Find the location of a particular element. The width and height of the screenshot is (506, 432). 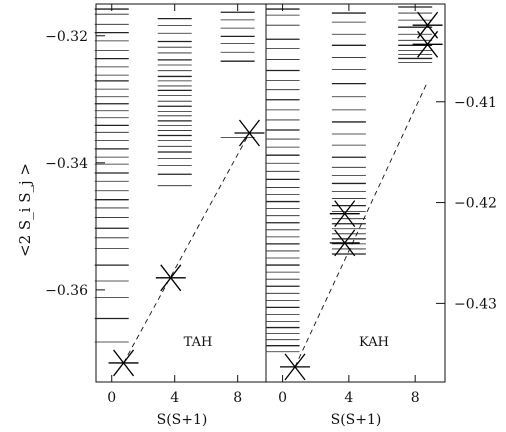

y-tick-label: −0.43 is located at coordinates (475, 304).